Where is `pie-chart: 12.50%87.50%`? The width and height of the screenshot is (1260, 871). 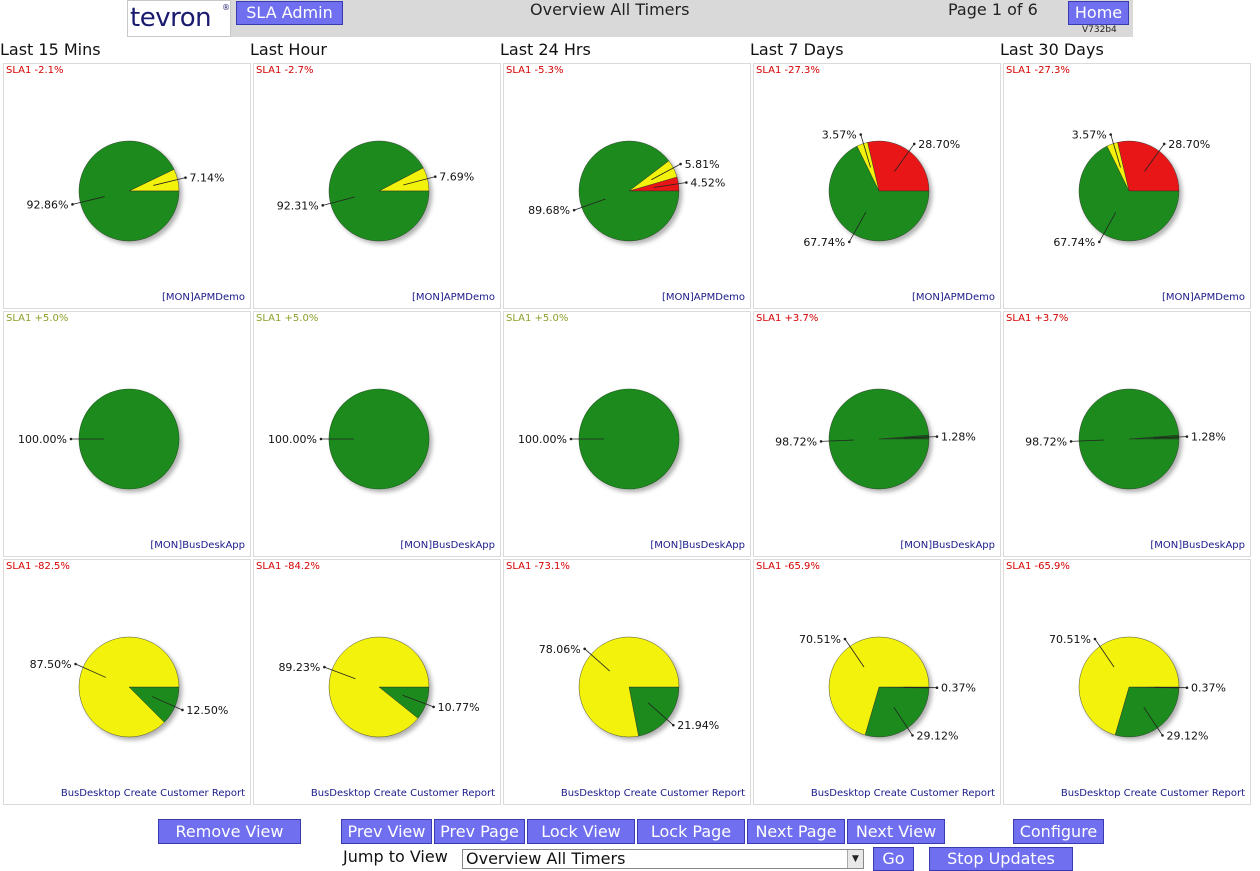
pie-chart: 12.50%87.50% is located at coordinates (128, 683).